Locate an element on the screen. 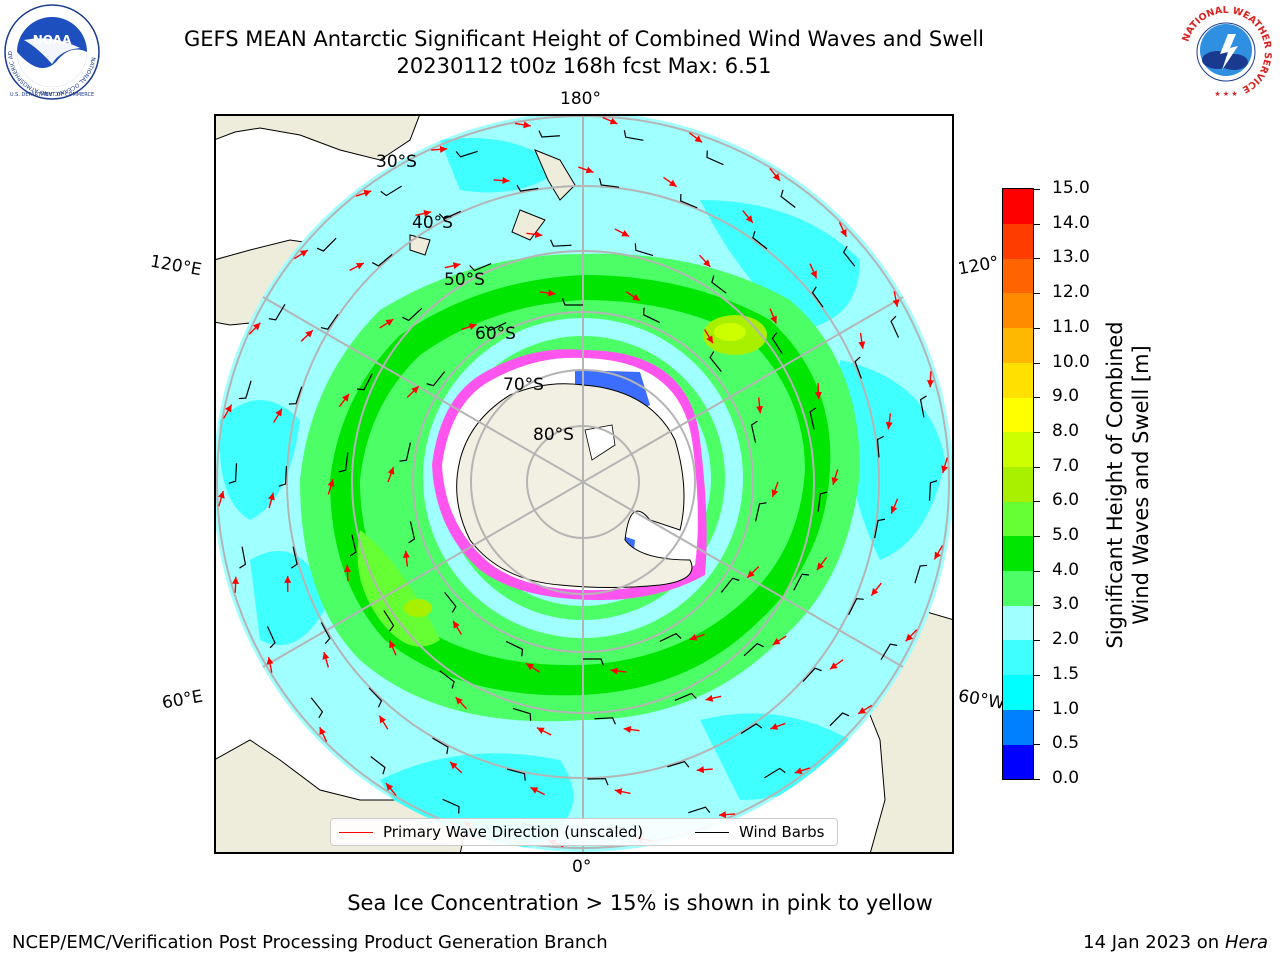 The height and width of the screenshot is (960, 1280). map-subtitle: 20230112 t00z 168h fcst Max: 6.51 is located at coordinates (584, 66).